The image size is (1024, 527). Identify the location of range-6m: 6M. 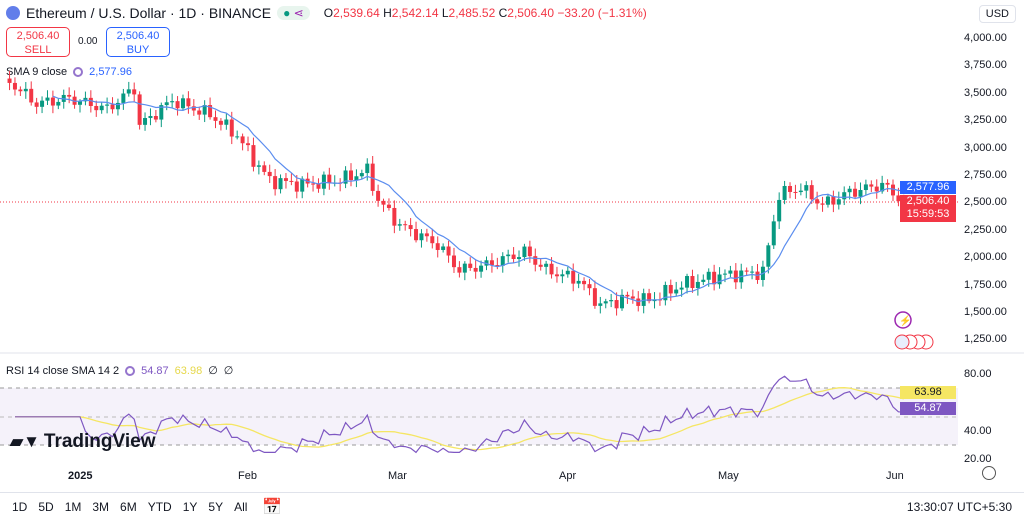
(128, 507).